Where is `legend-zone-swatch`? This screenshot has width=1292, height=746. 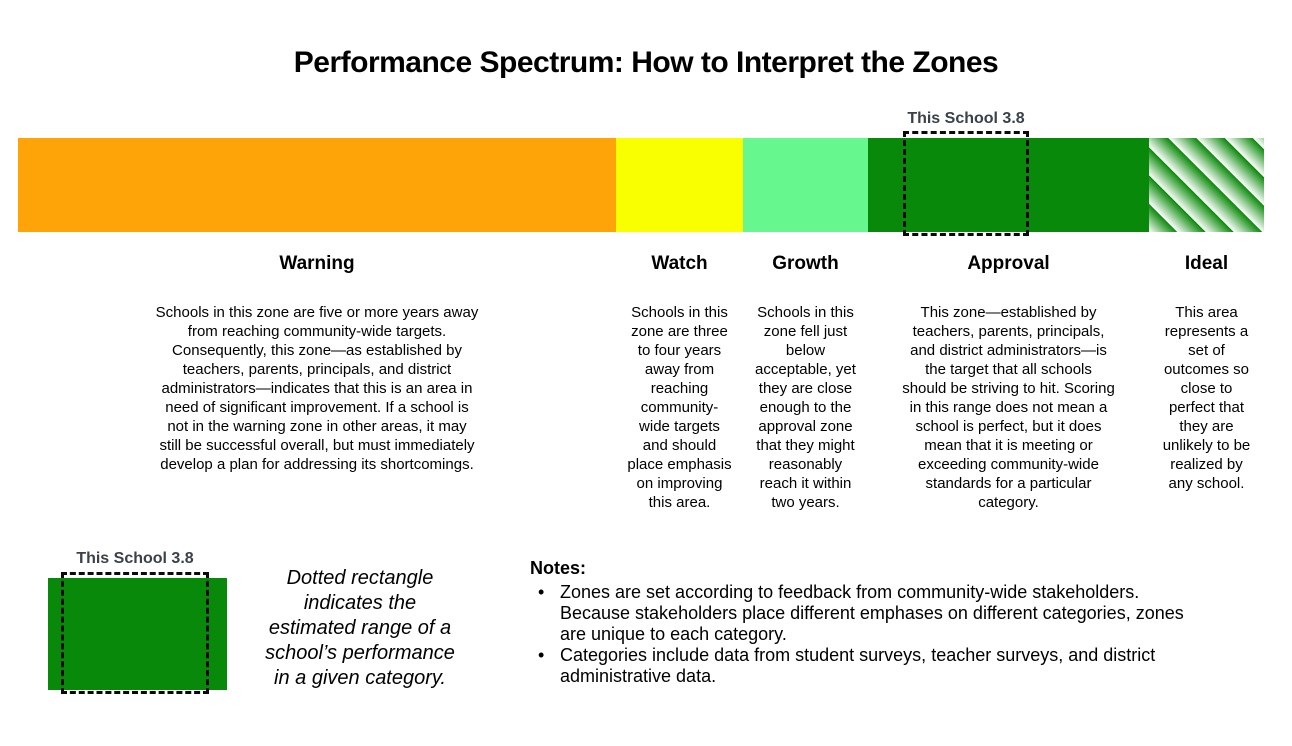 legend-zone-swatch is located at coordinates (137, 634).